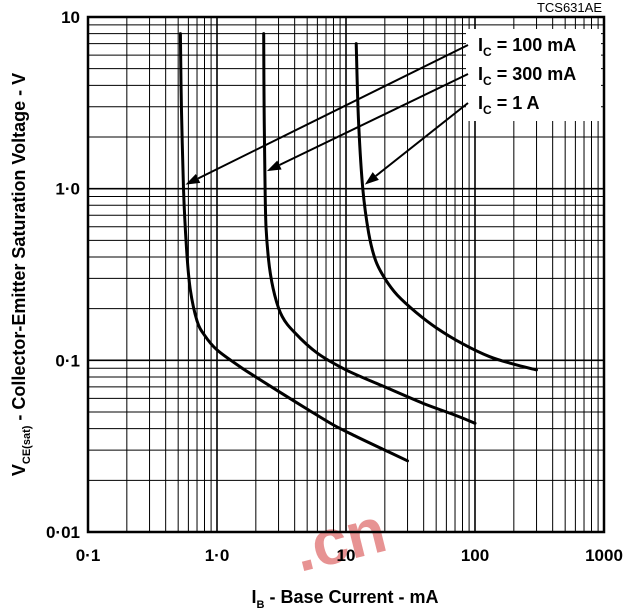 The height and width of the screenshot is (614, 642). I want to click on y-tick-label: 0·01, so click(63, 532).